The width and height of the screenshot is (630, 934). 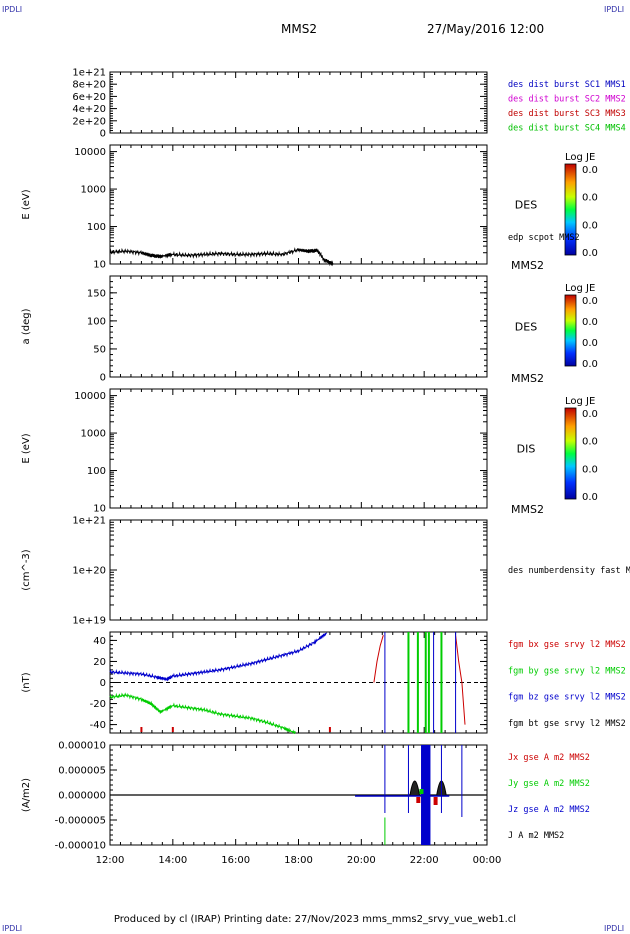 I want to click on p5-frame, so click(x=298, y=570).